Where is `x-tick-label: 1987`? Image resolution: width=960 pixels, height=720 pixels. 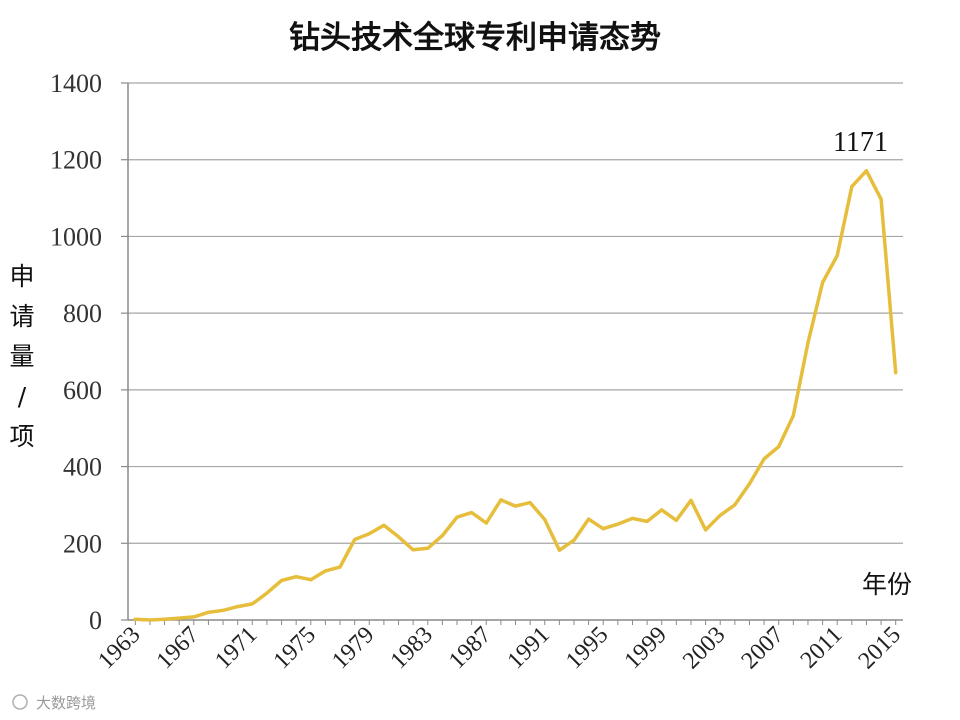 x-tick-label: 1987 is located at coordinates (470, 648).